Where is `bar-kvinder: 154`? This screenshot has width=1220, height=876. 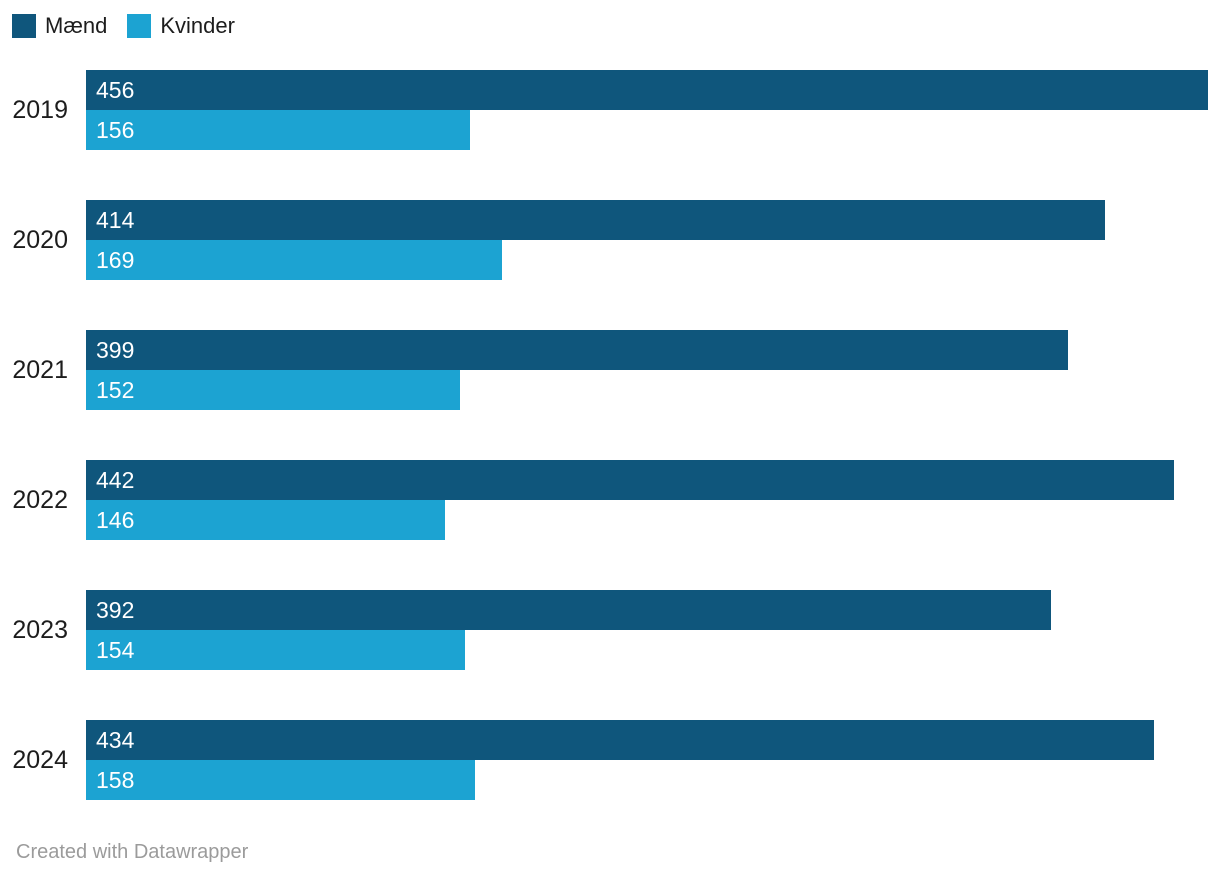
bar-kvinder: 154 is located at coordinates (275, 650).